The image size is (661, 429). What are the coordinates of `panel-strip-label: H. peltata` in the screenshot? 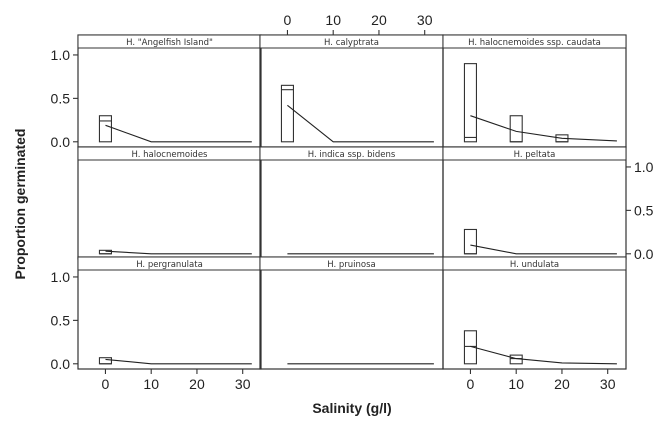 It's located at (535, 155).